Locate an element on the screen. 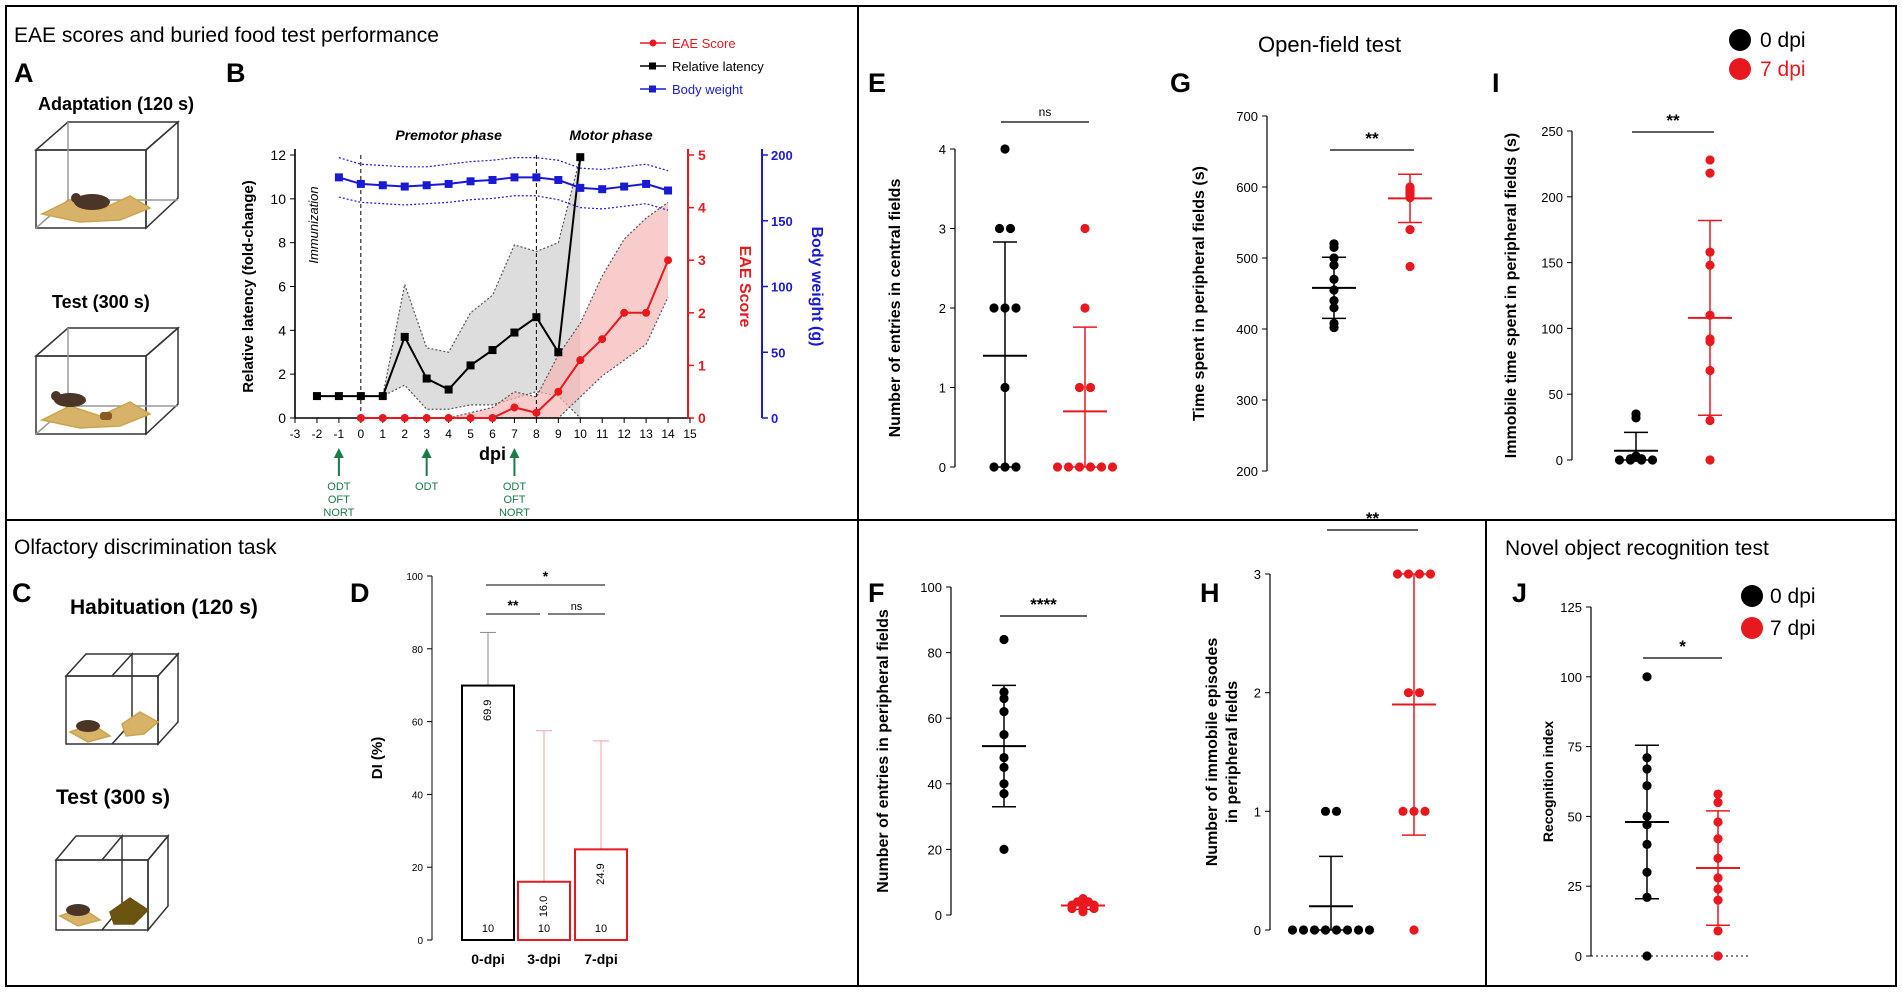  tick-label-g: 200 is located at coordinates (1247, 471).